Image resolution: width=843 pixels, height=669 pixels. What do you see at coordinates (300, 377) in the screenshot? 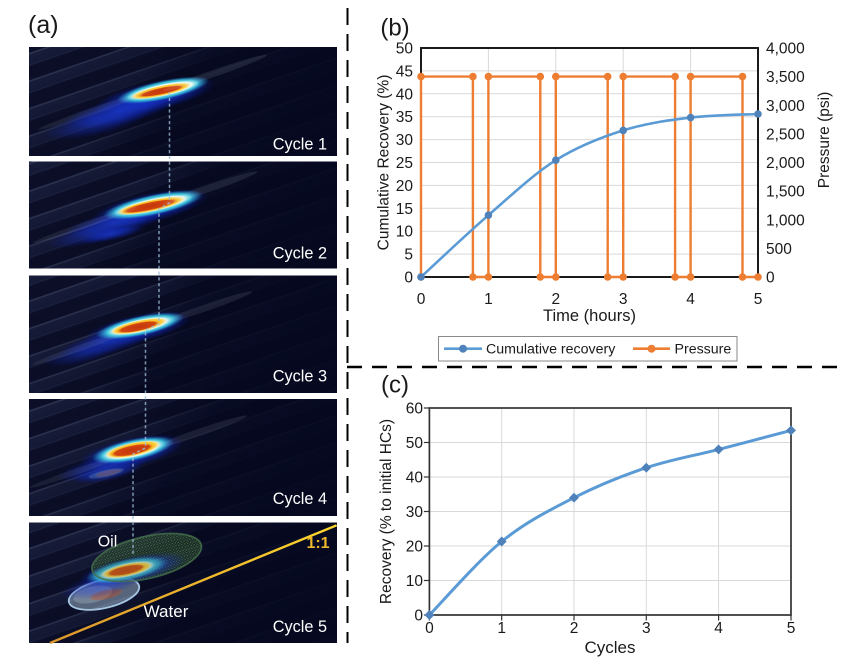
I see `svg-text: Cycle 3` at bounding box center [300, 377].